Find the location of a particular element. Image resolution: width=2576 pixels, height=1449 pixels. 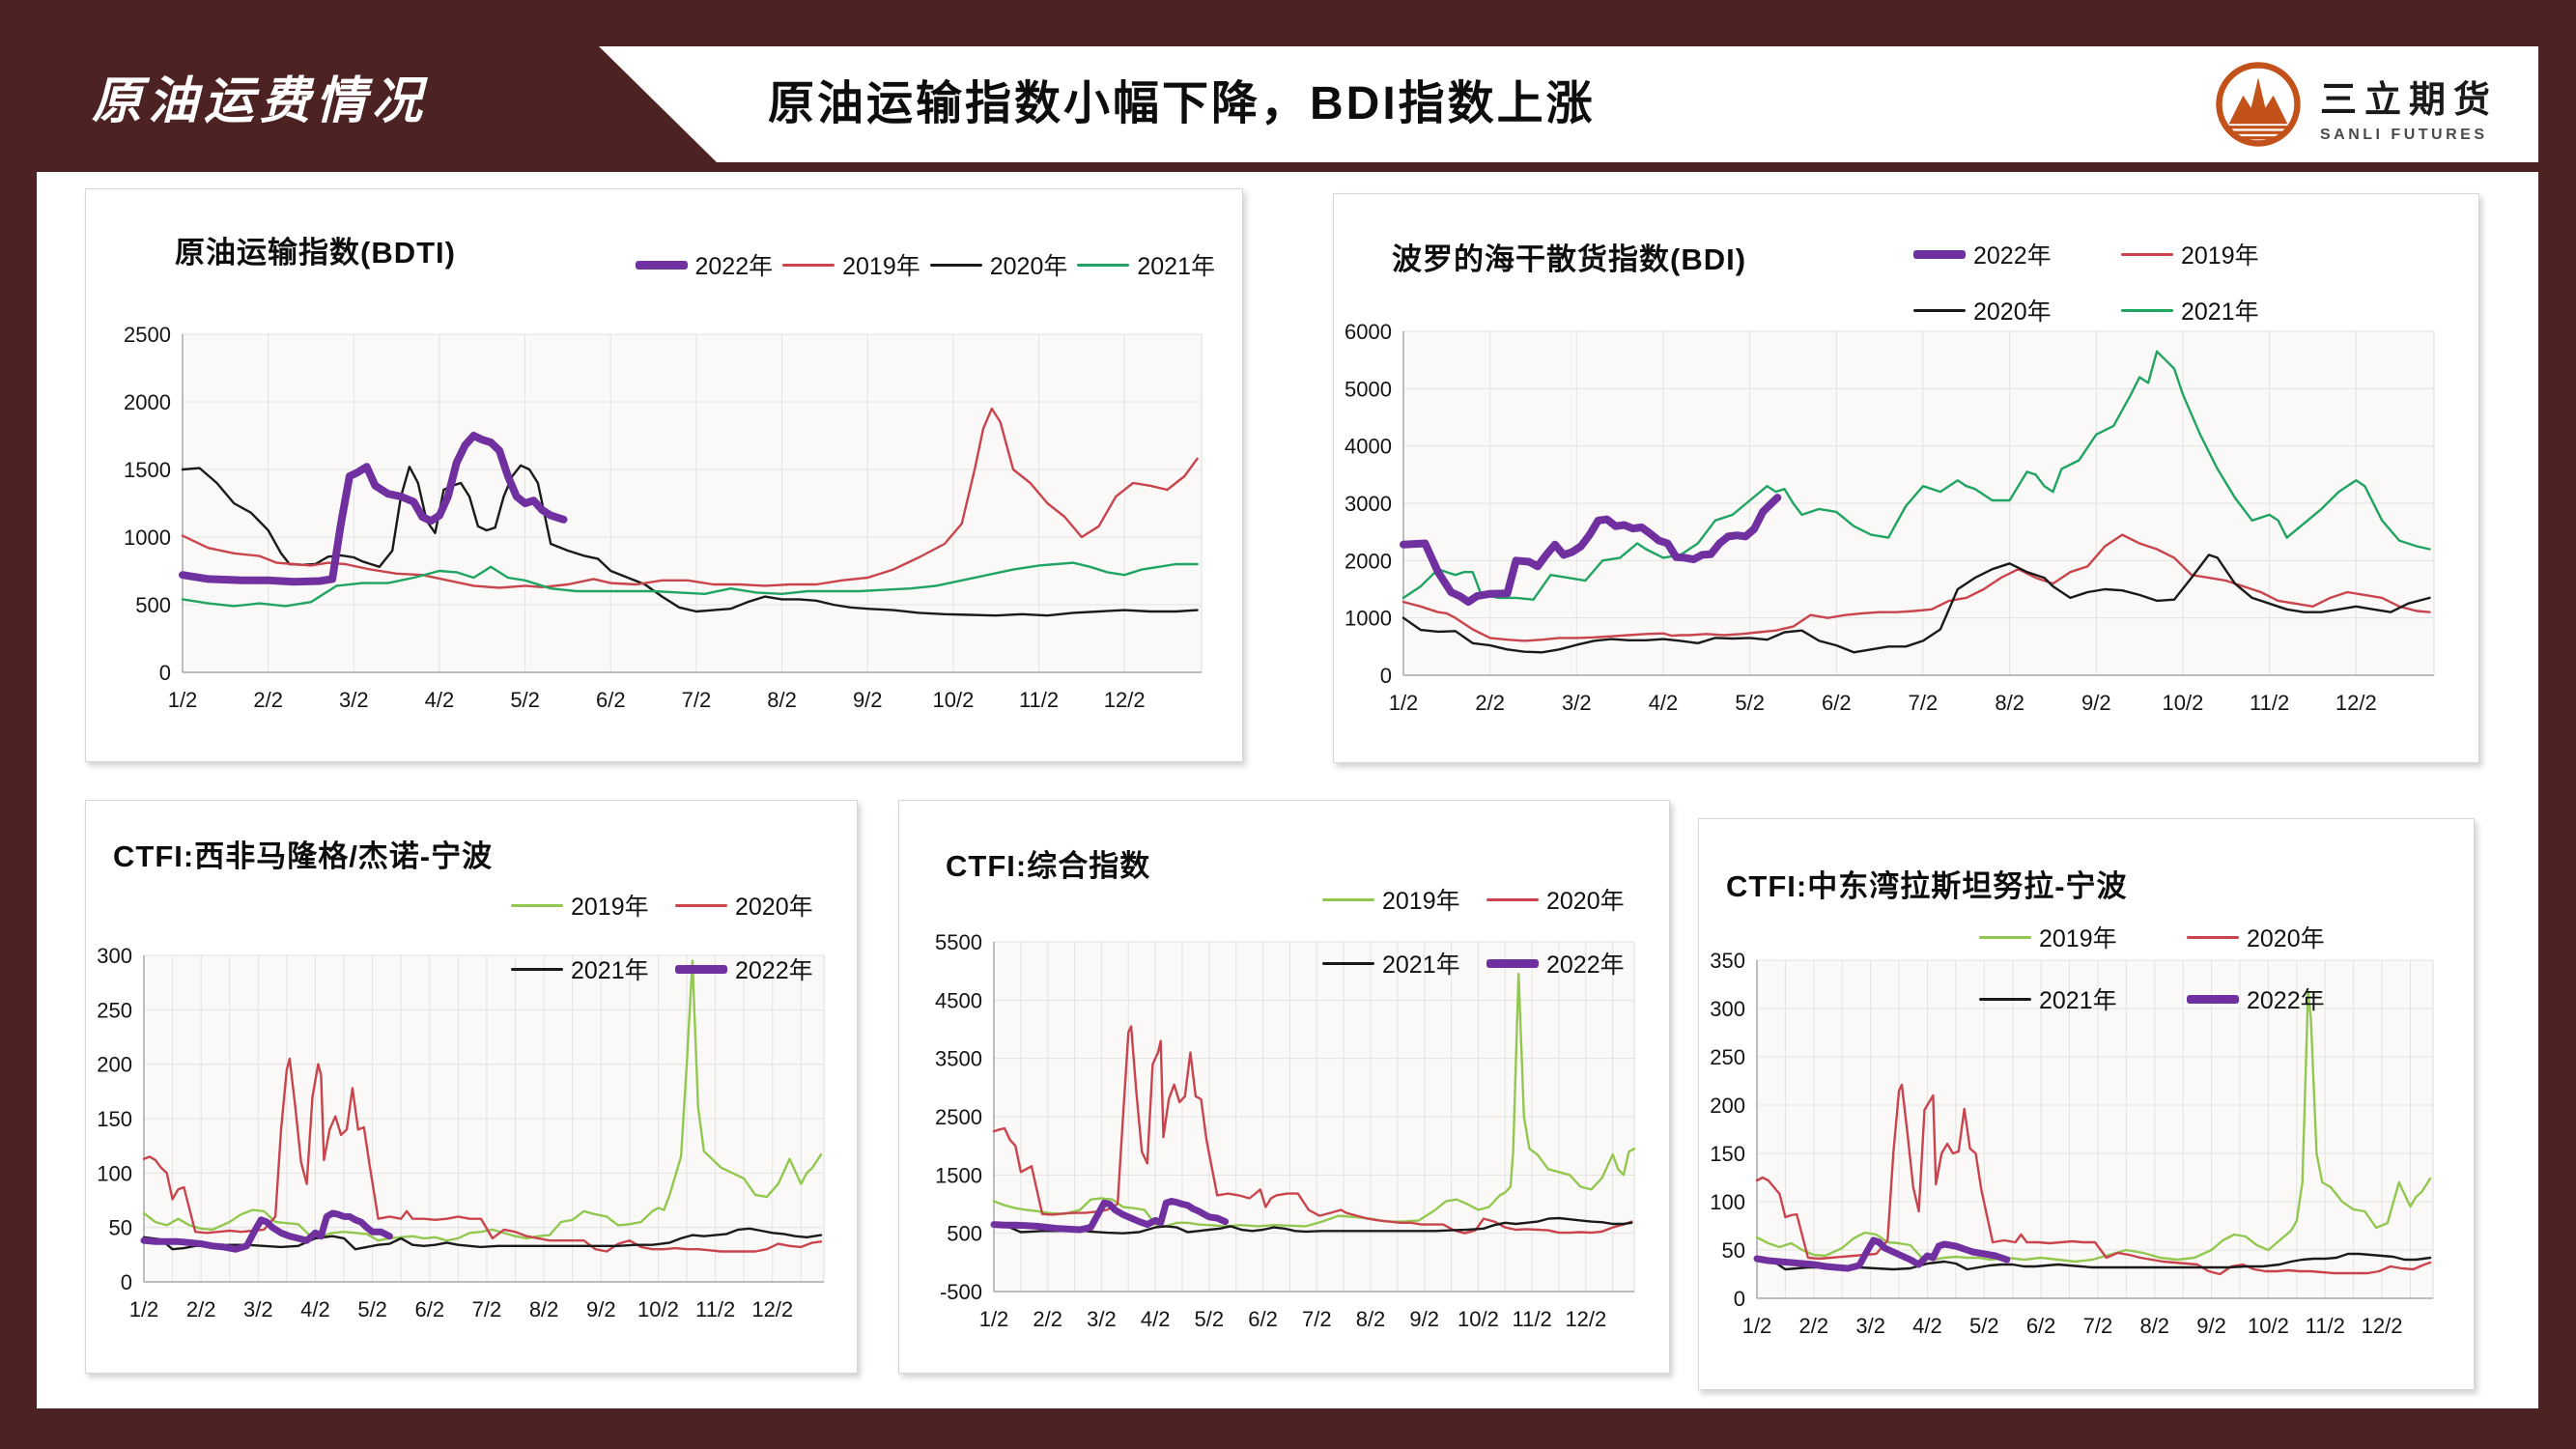

ctfi-composite-chart-title: CTFI:综合指数 is located at coordinates (1048, 866).